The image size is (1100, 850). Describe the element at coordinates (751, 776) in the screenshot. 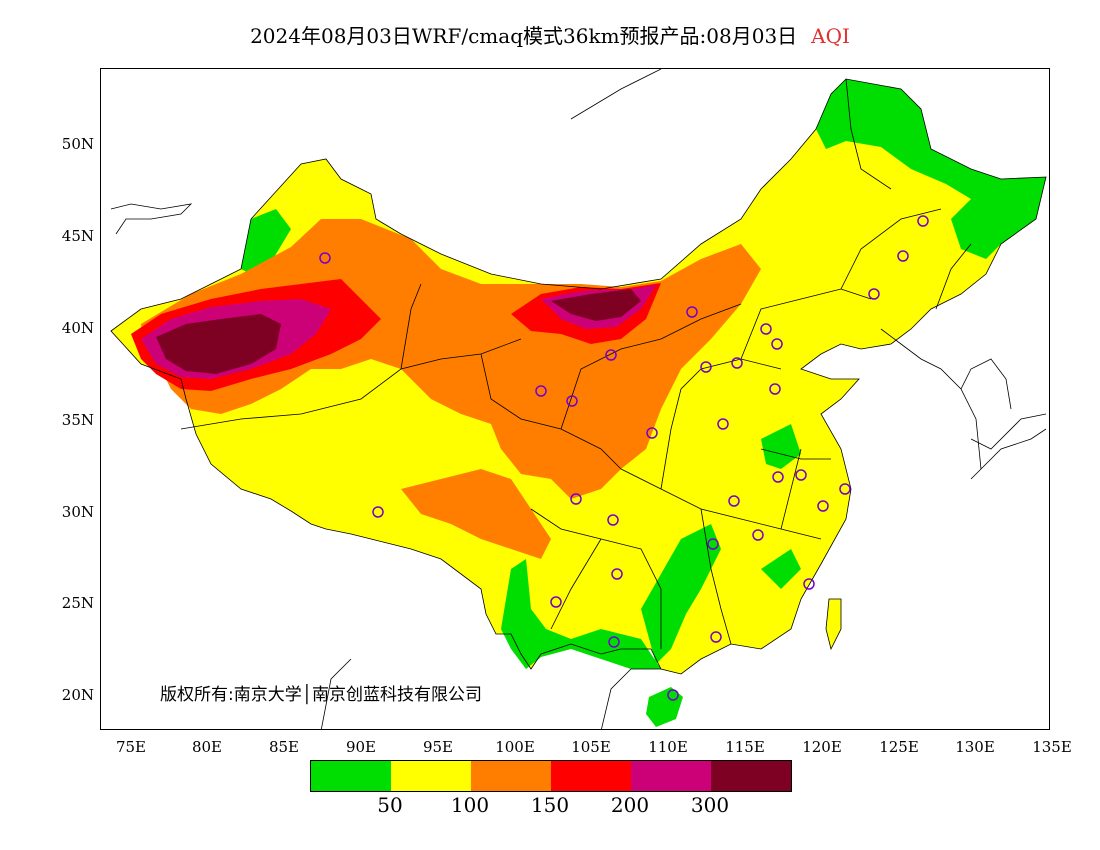

I see `legend-swatch-hazardous` at that location.